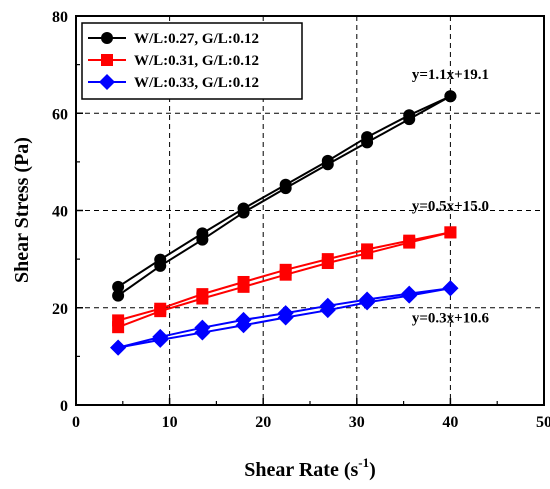  I want to click on fit-equation-label: y=0.3x+10.6, so click(451, 318).